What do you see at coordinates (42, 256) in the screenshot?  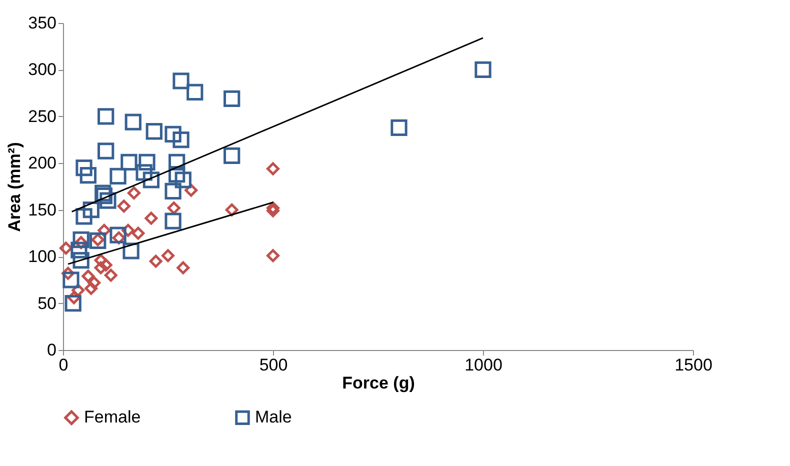 I see `y-tick-label: 100` at bounding box center [42, 256].